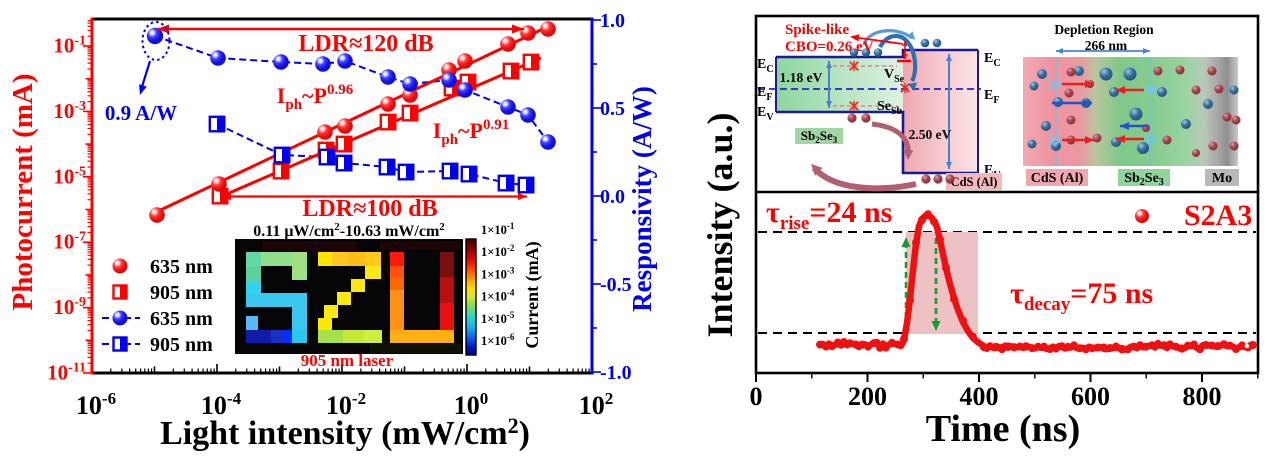 The image size is (1267, 475). Describe the element at coordinates (1081, 296) in the screenshot. I see `svg-text: τdecay=75 ns` at that location.